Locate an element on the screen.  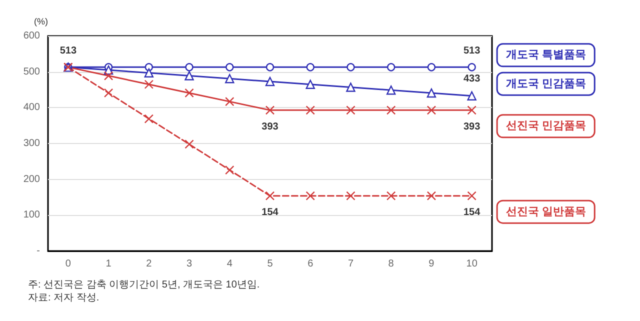
y-tick-label: 200 is located at coordinates (31, 179).